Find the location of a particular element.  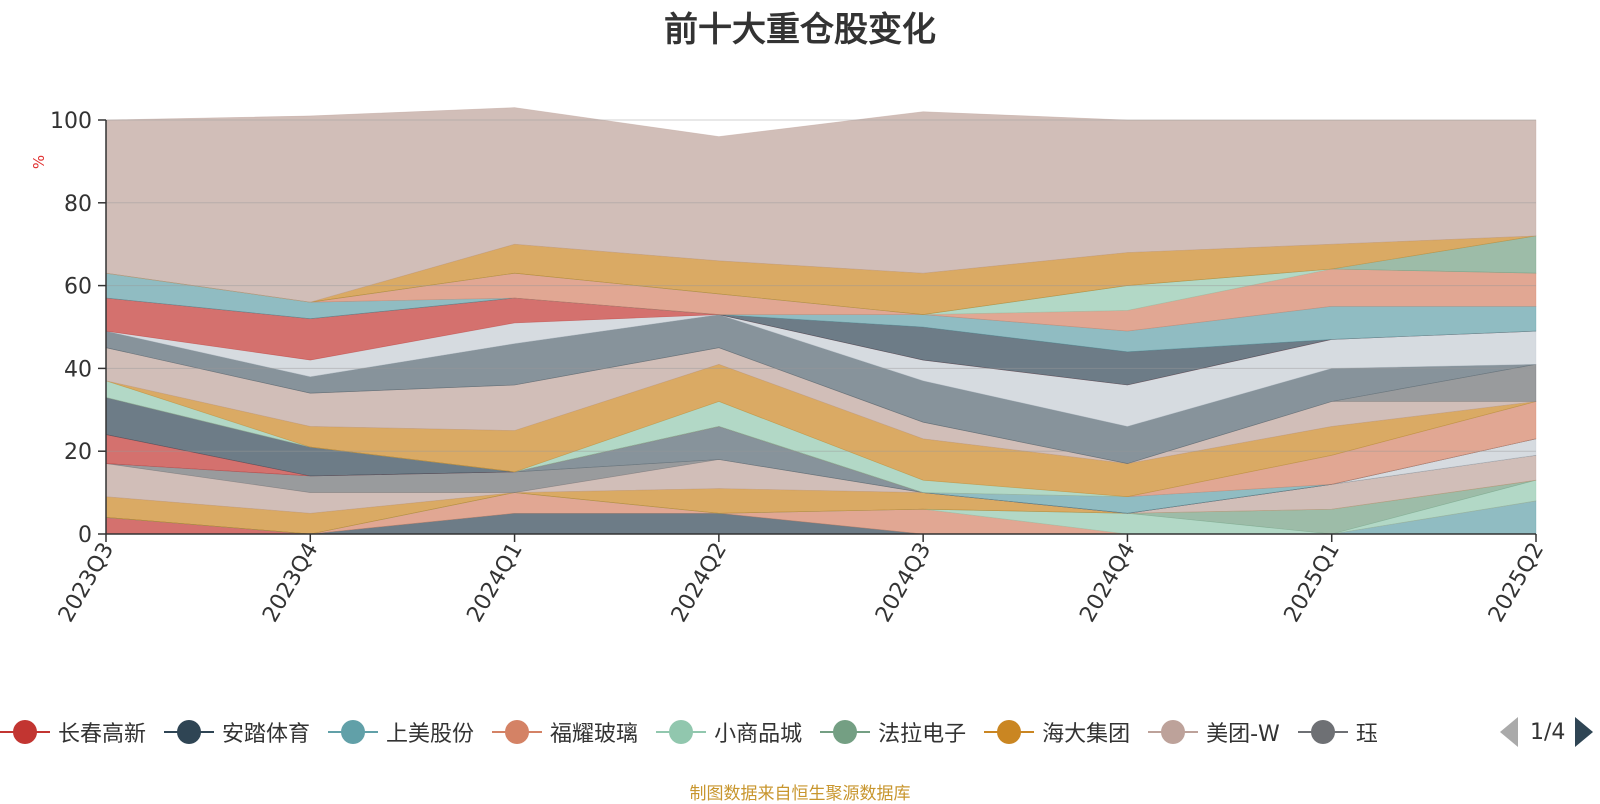

x-tick-label: 2024Q4 is located at coordinates (1107, 583).